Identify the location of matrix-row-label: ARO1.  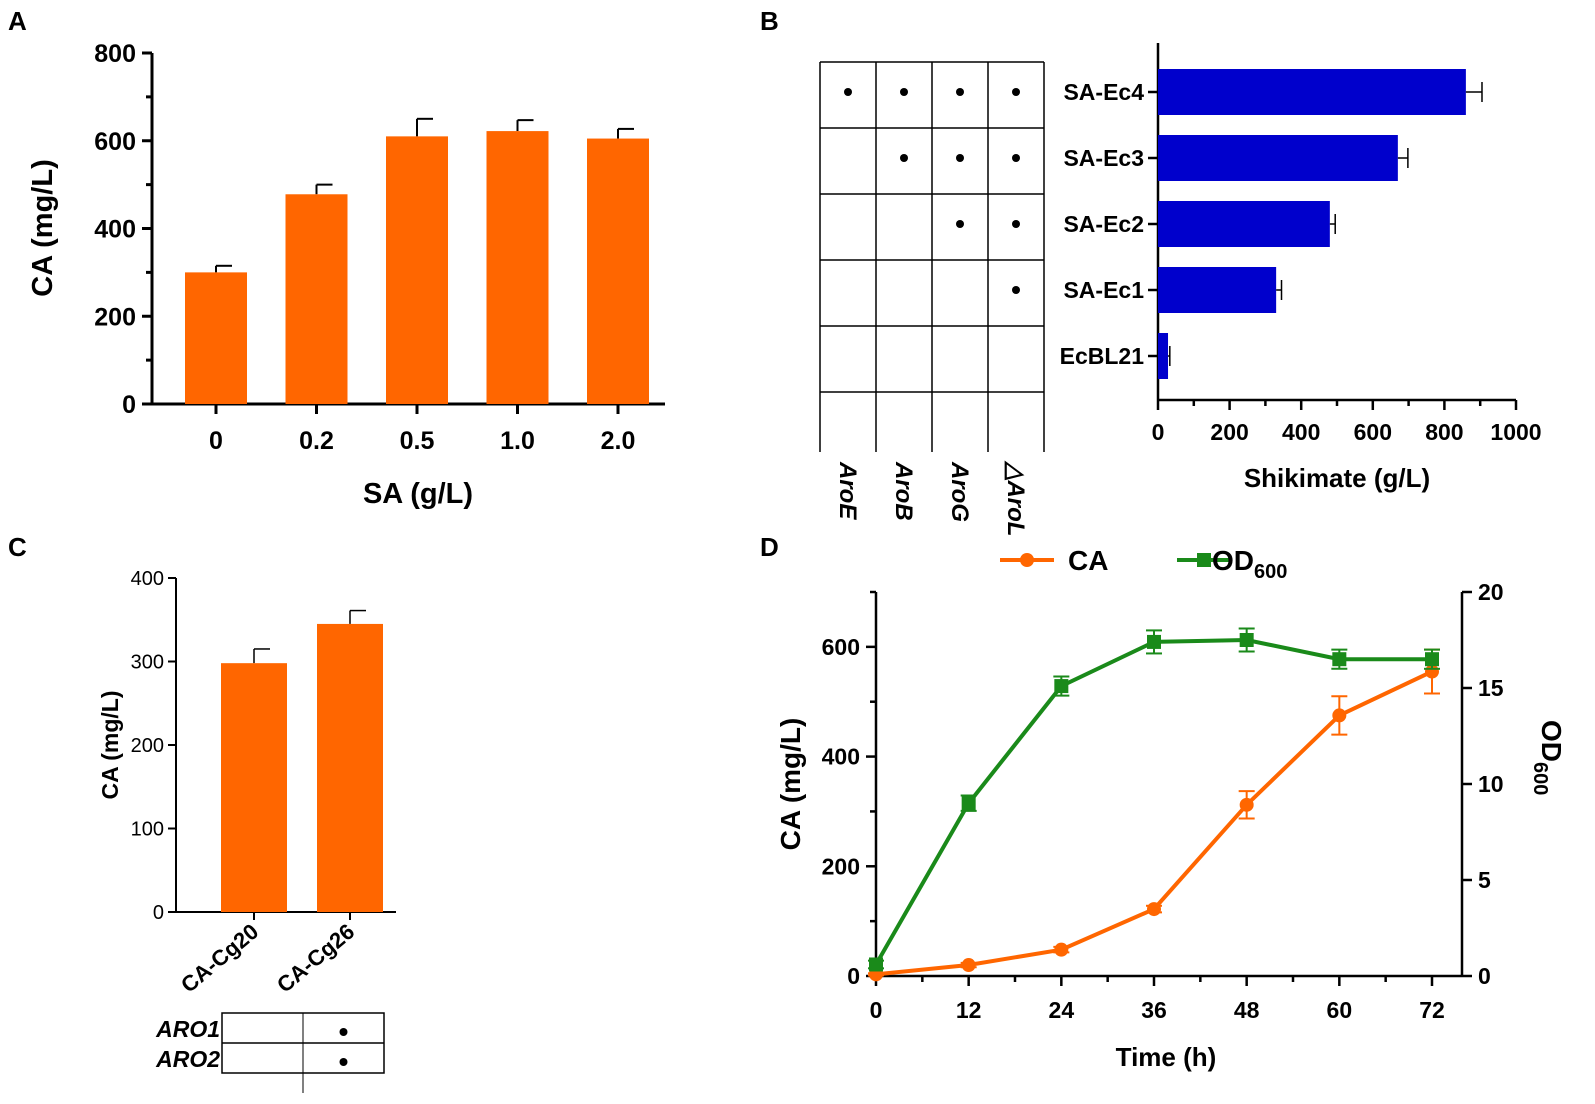
(187, 1029).